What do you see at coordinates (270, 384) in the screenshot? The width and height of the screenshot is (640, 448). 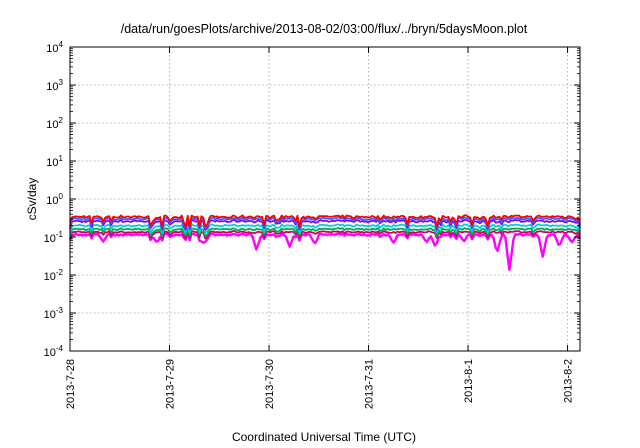 I see `x-tick-label: 2013-7-30` at bounding box center [270, 384].